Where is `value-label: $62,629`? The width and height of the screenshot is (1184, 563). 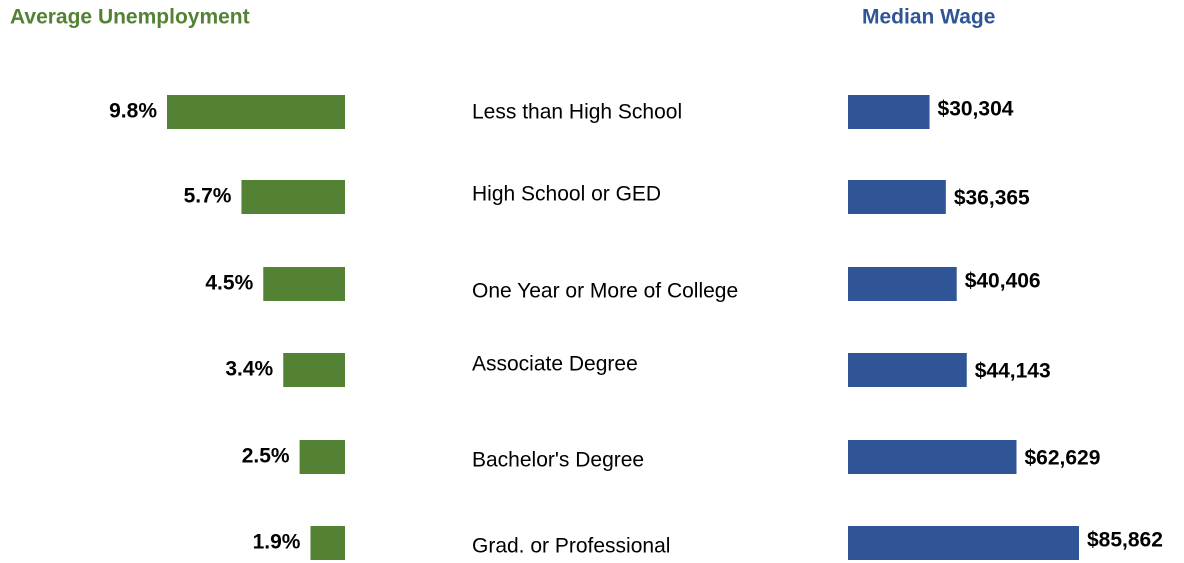
value-label: $62,629 is located at coordinates (1062, 458).